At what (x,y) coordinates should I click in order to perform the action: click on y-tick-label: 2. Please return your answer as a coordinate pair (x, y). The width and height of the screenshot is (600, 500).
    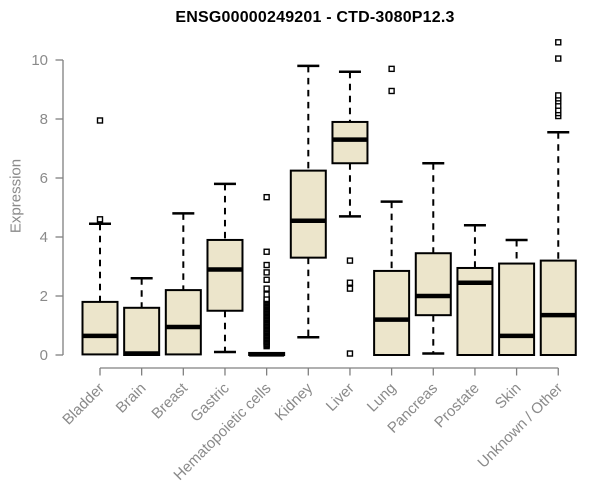
    Looking at the image, I should click on (44, 296).